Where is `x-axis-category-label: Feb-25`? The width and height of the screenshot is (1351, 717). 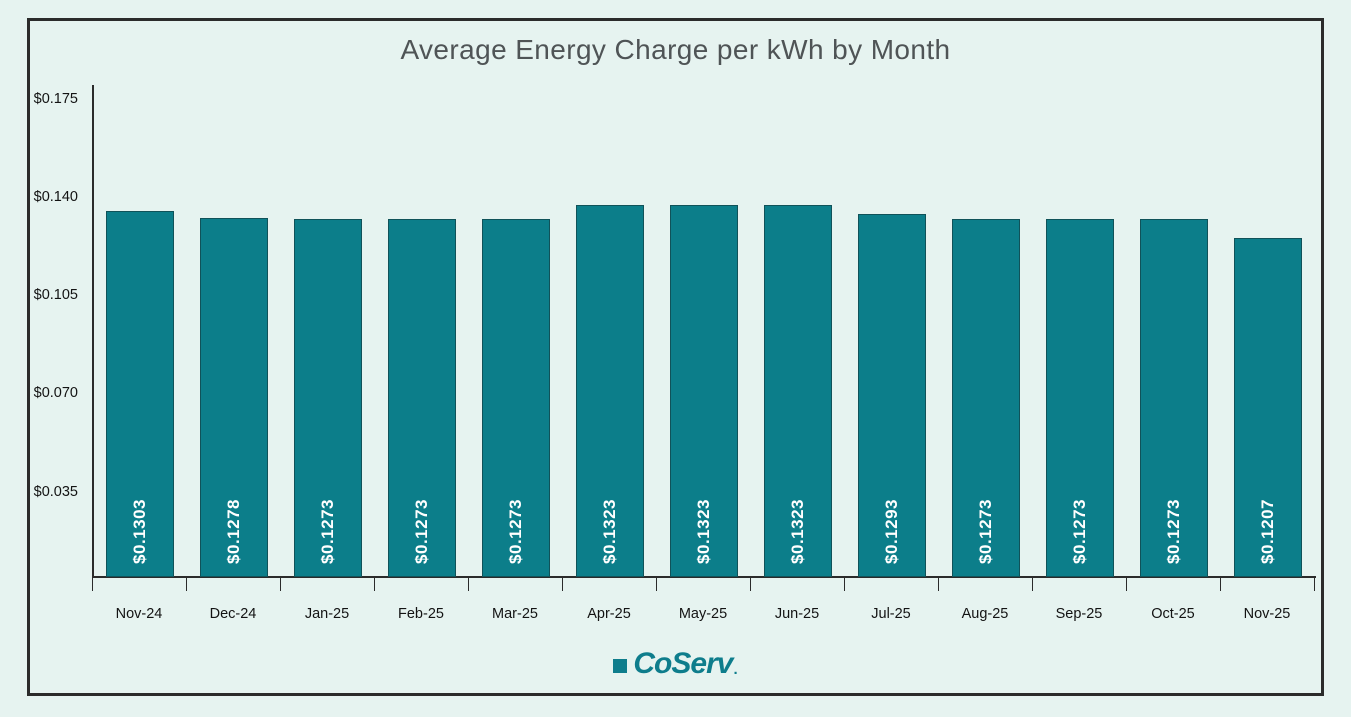 x-axis-category-label: Feb-25 is located at coordinates (421, 614).